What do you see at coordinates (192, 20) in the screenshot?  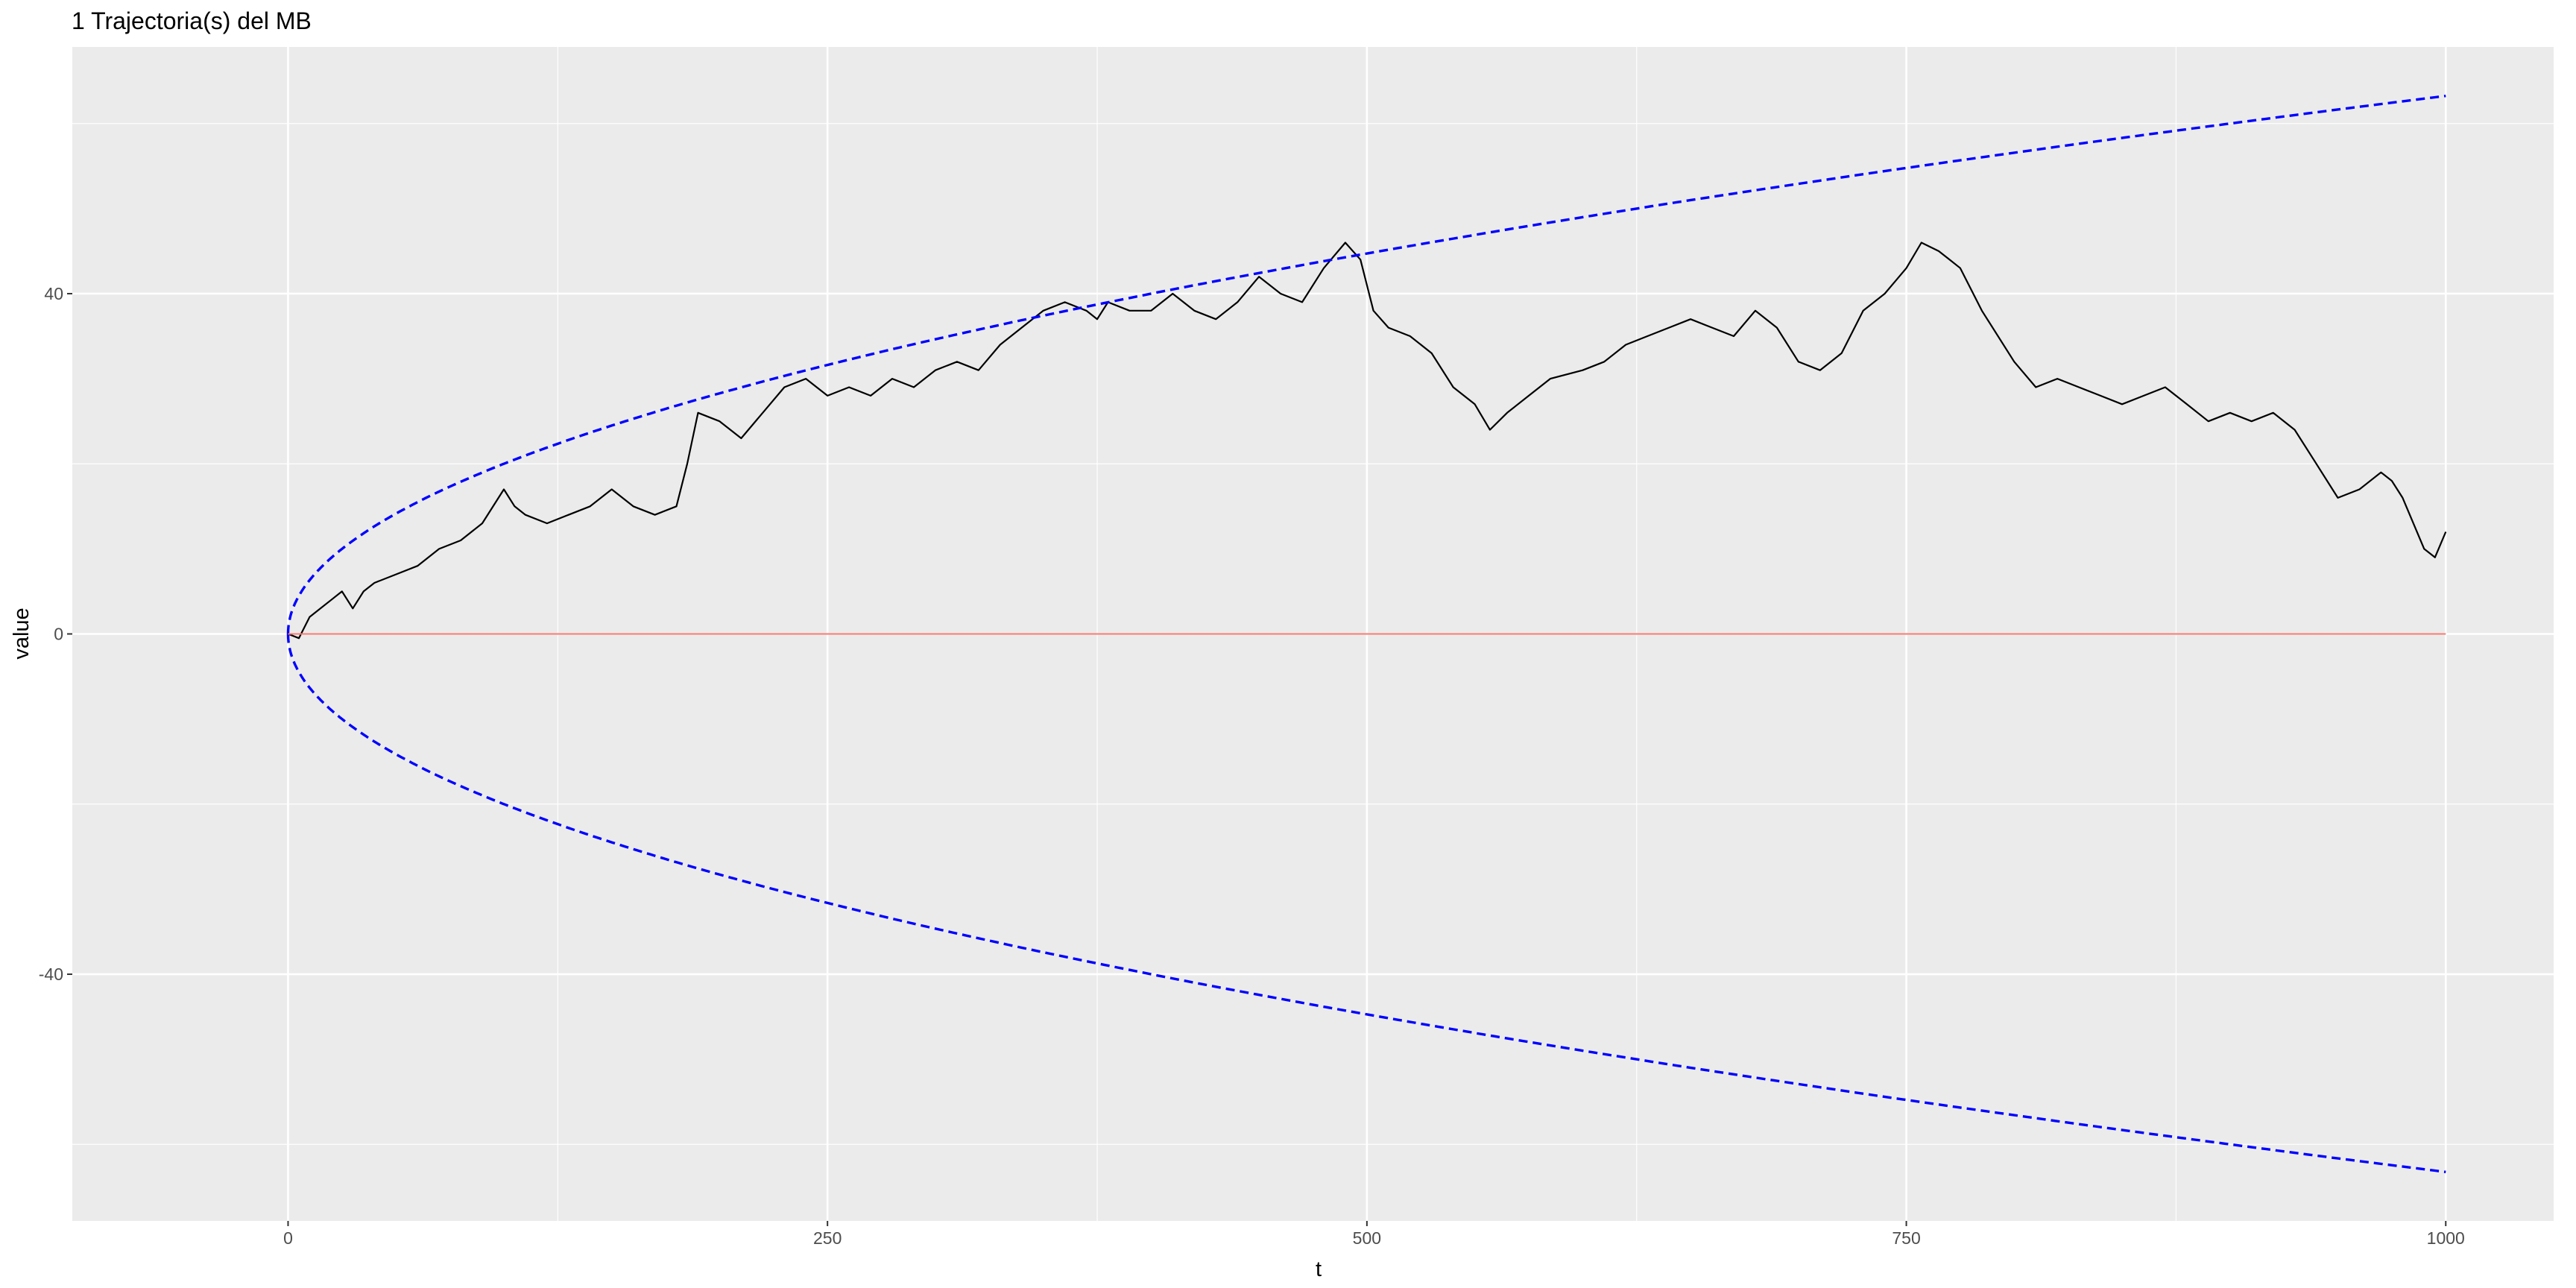 I see `chart-title: 1 Trajectoria(s) del MB` at bounding box center [192, 20].